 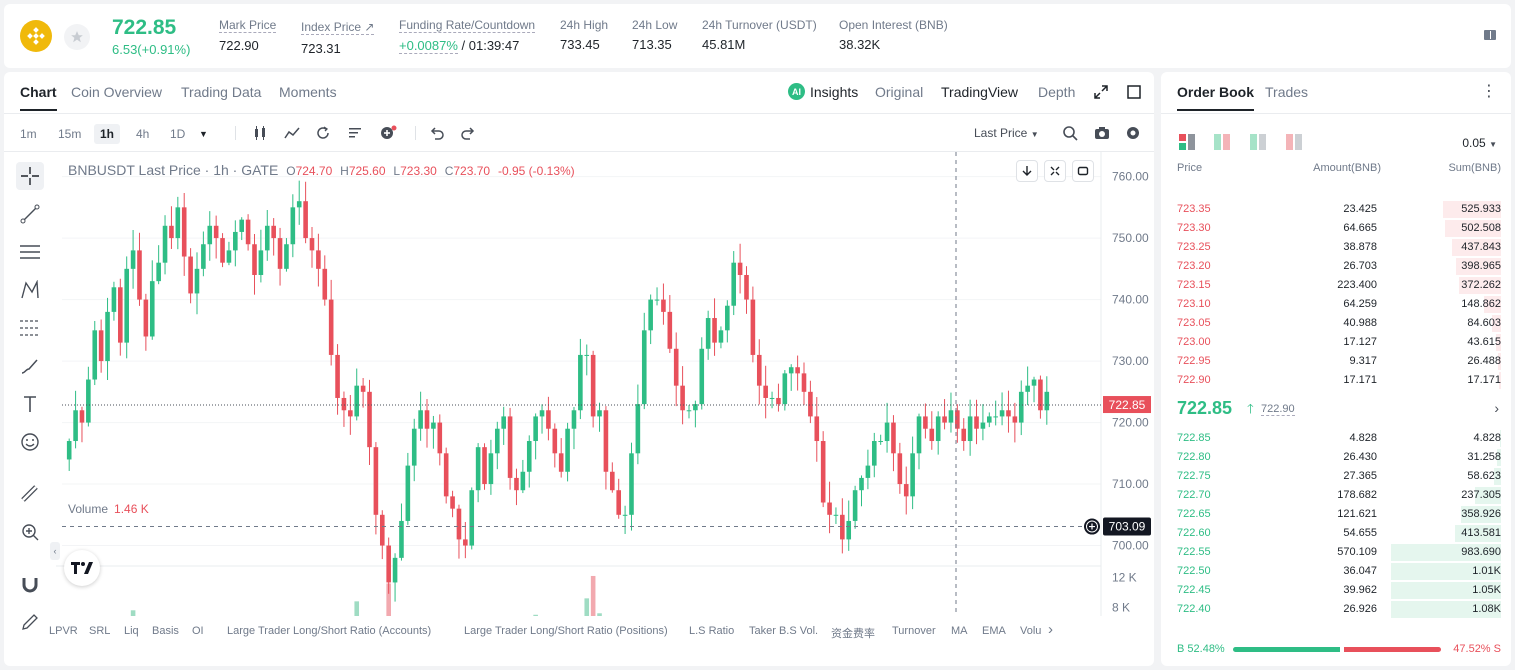 I want to click on indicator-item: OI, so click(x=198, y=631).